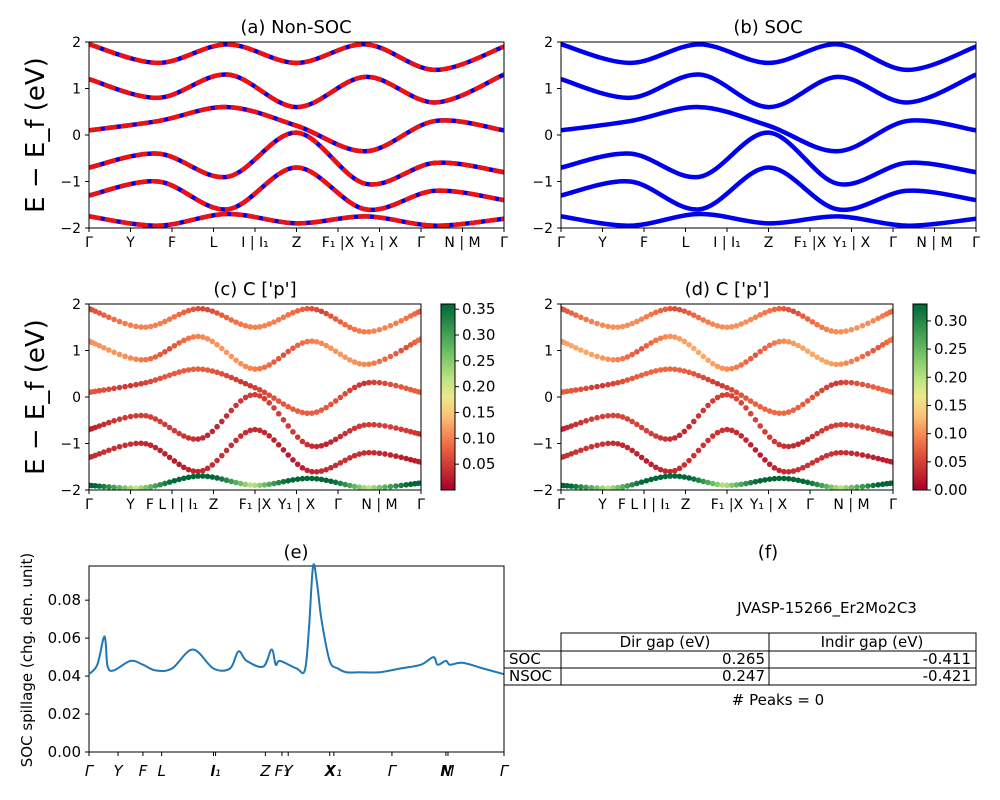 The height and width of the screenshot is (800, 1000). I want to click on y-tick-label: −2, so click(70, 491).